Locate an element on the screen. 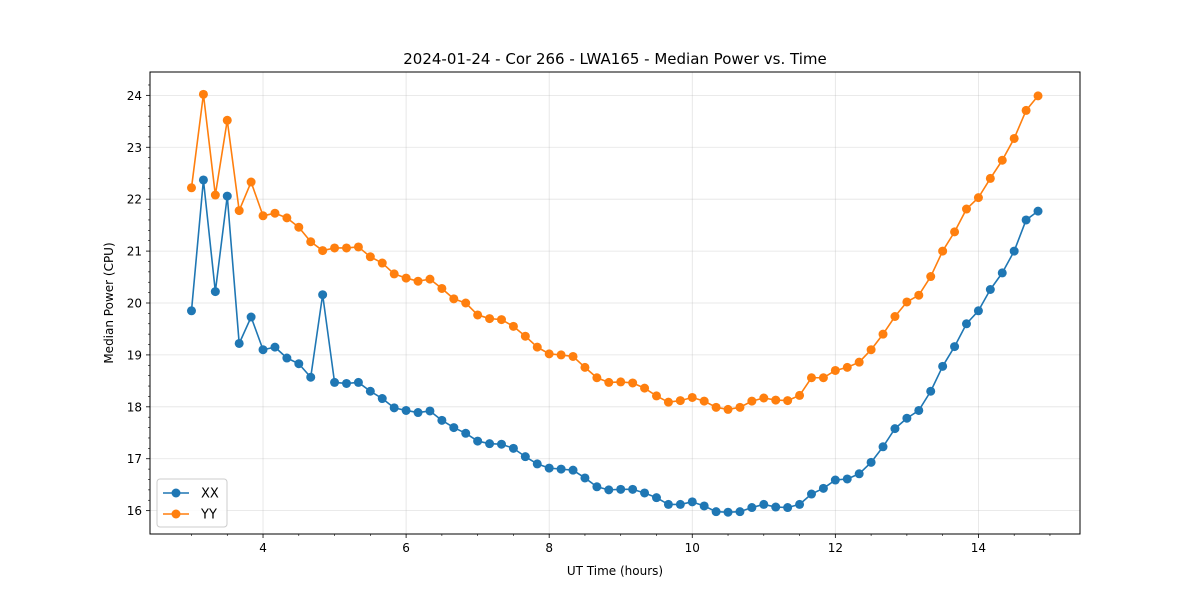 The width and height of the screenshot is (1200, 600). x-tick-label: 8 is located at coordinates (549, 548).